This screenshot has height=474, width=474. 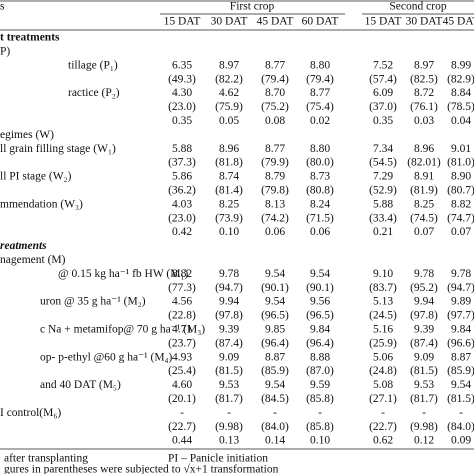 I want to click on cell: 8.13, so click(x=275, y=204).